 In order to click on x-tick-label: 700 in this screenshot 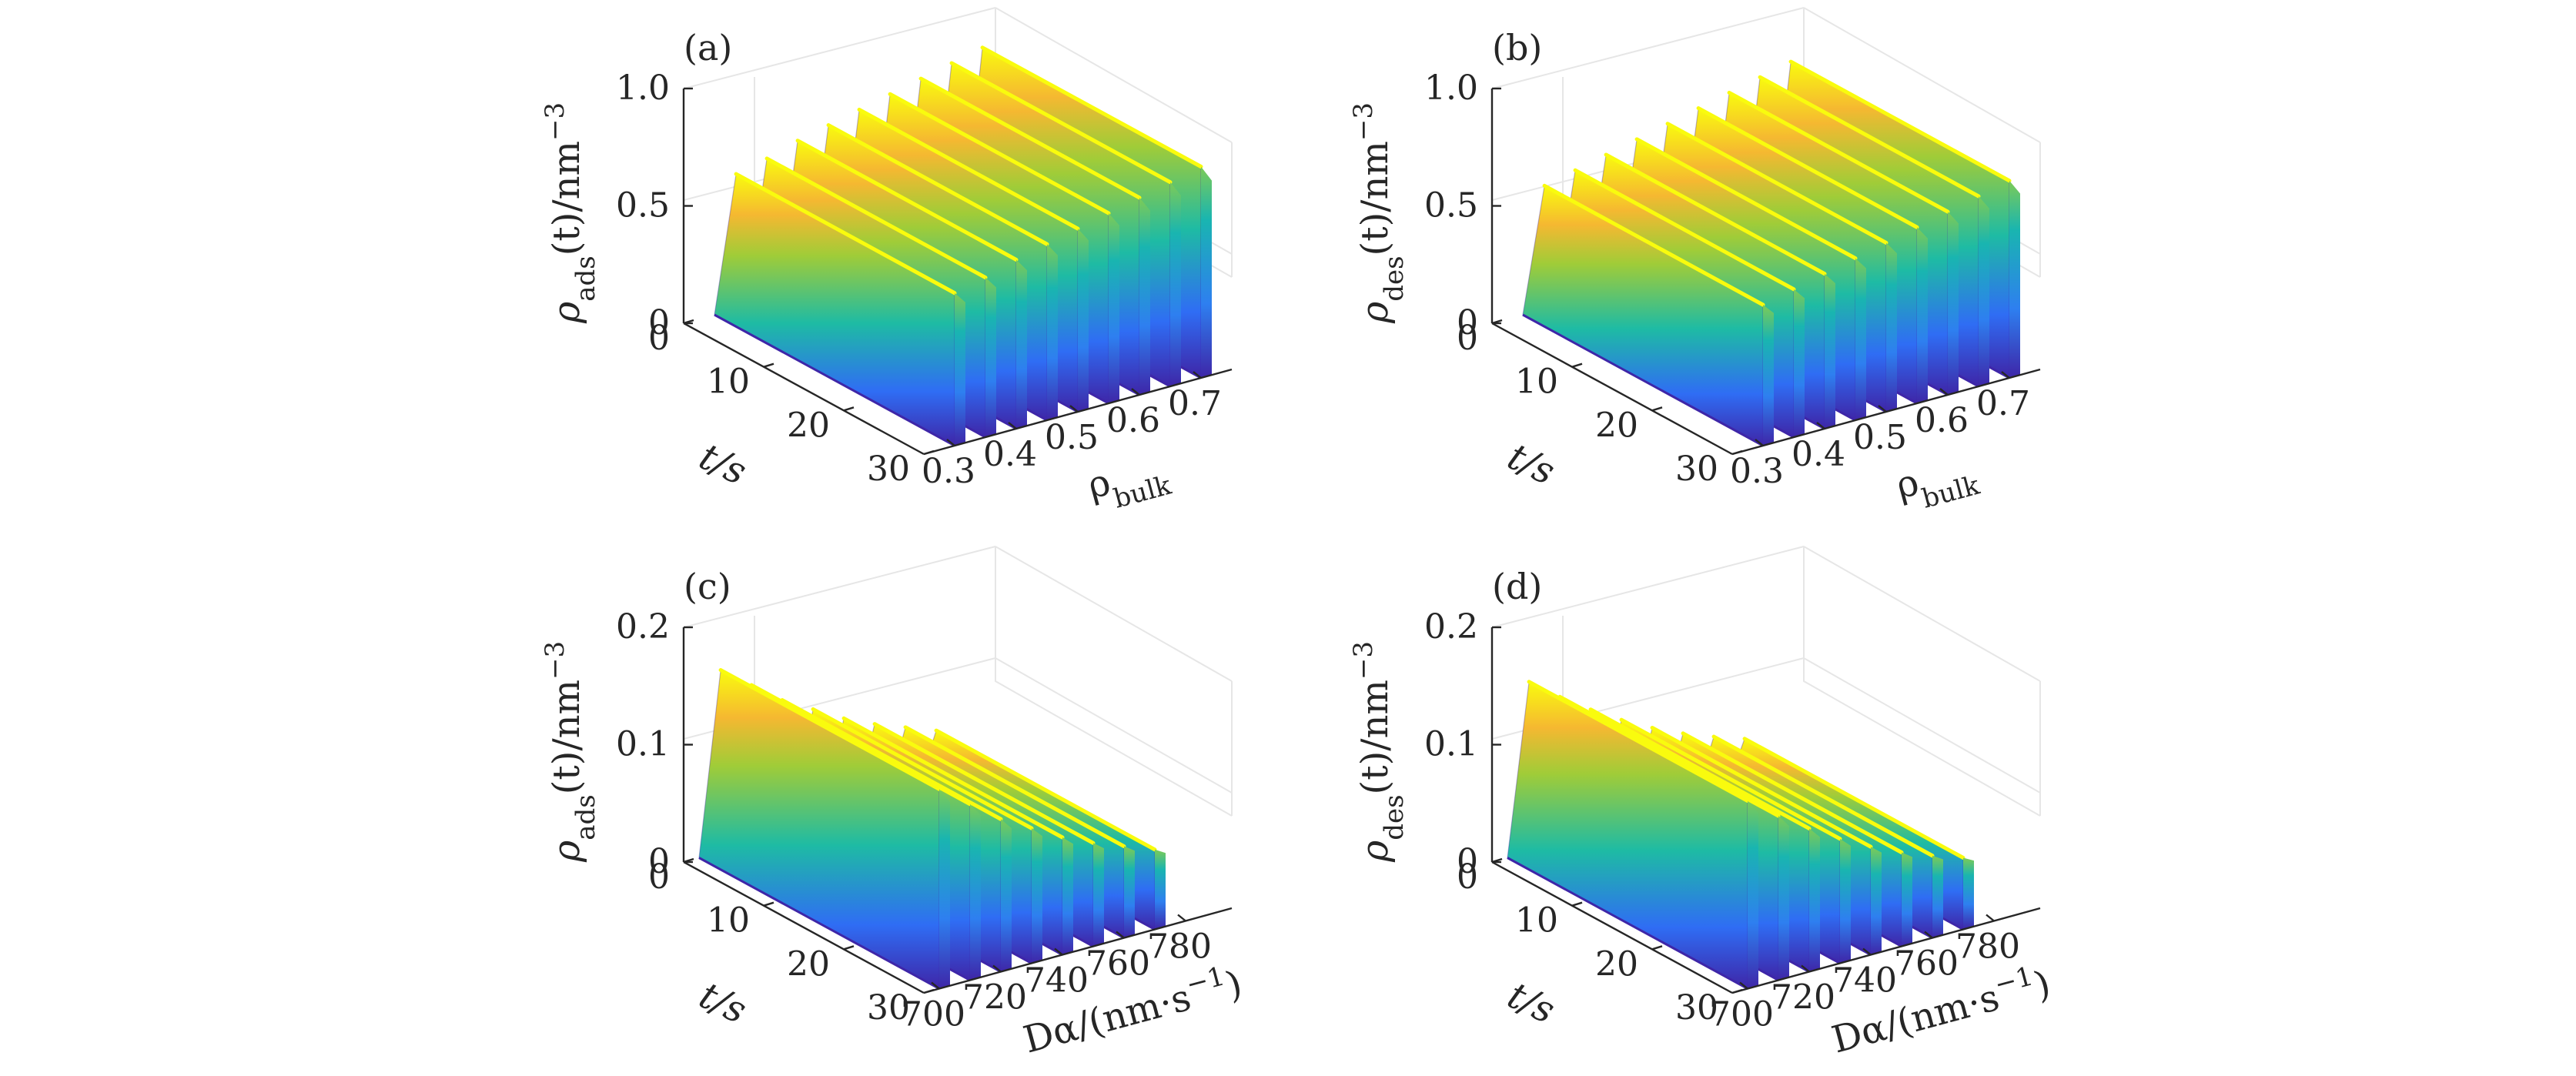, I will do `click(933, 1014)`.